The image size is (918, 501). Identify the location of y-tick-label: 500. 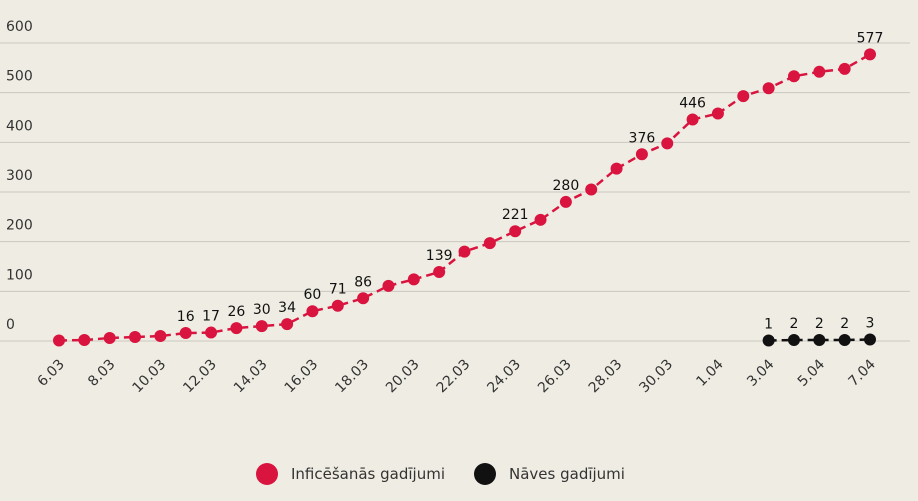
(19, 77).